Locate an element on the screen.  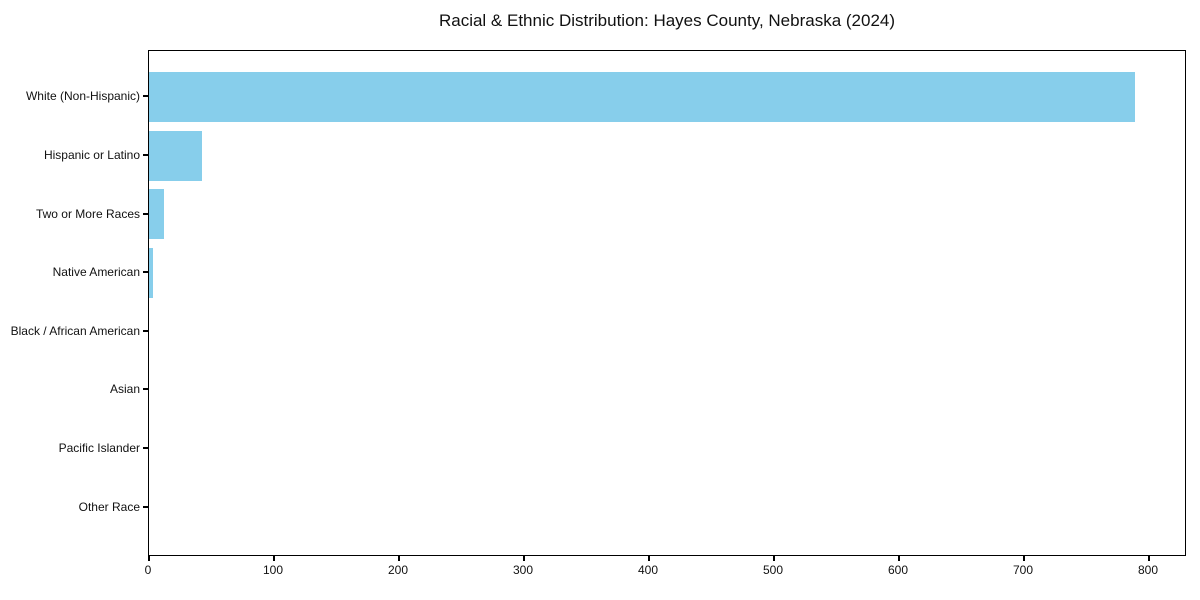
x-axis-tick-label: 400 is located at coordinates (648, 570).